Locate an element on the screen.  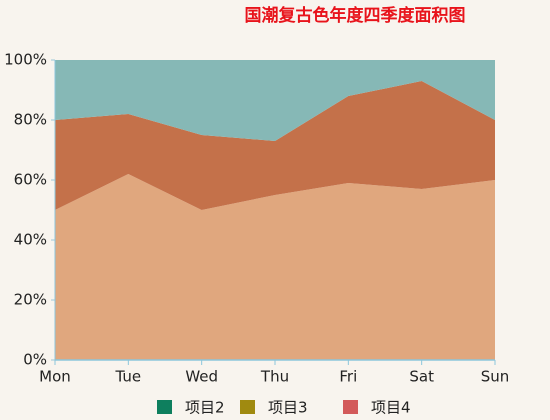
x-tick-label: Wed is located at coordinates (201, 377).